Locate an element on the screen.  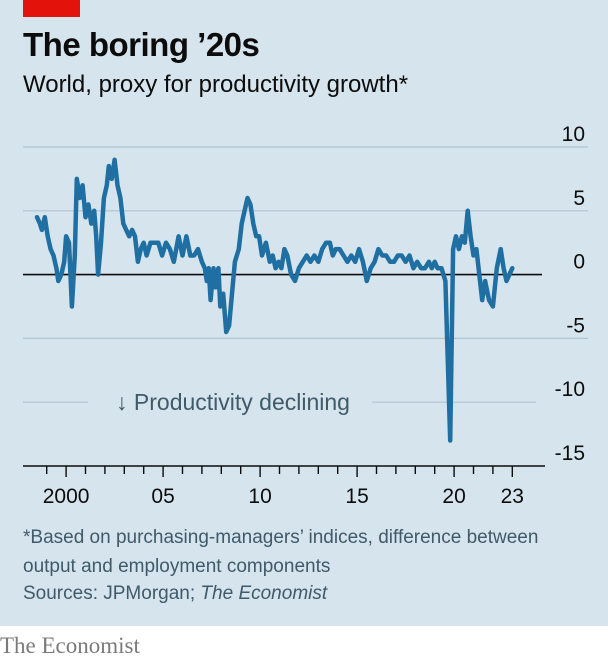
y-tick-label: -5 is located at coordinates (575, 325).